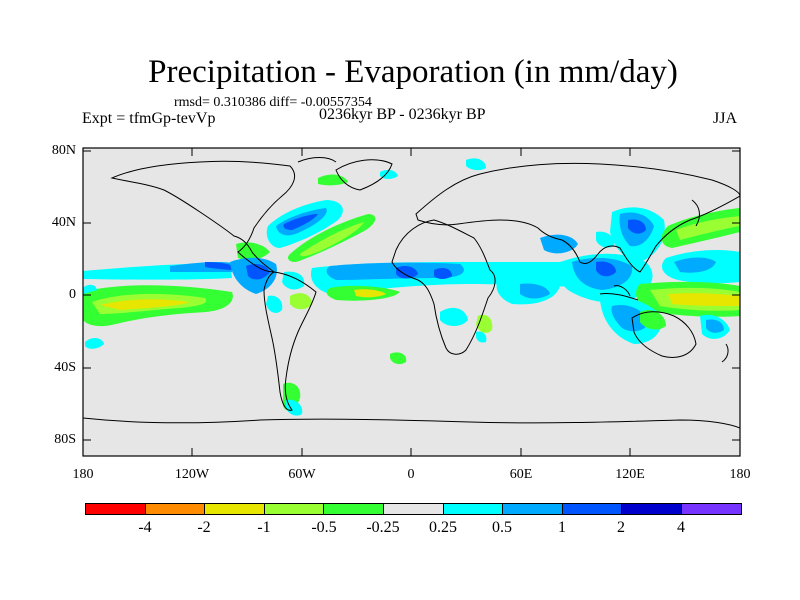 The image size is (800, 600). I want to click on pacific-itcz-anomaly, so click(159, 271).